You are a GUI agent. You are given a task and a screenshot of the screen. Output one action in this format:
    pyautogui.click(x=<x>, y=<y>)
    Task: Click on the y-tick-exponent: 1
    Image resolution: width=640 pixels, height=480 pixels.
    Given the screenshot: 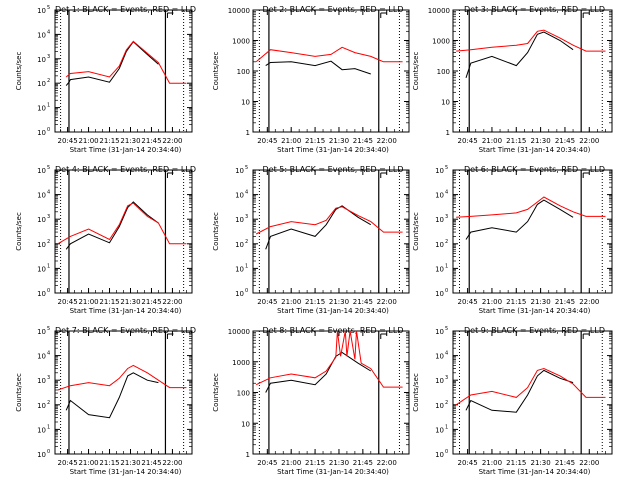 What is the action you would take?
    pyautogui.click(x=48, y=427)
    